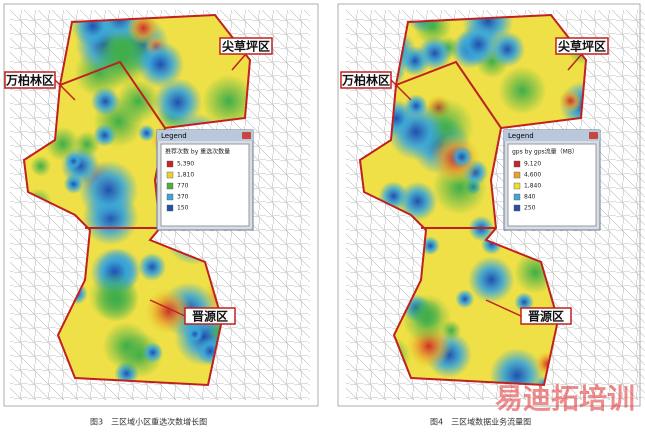 This screenshot has width=645, height=435. I want to click on legend-heading: gps by gps流量（MB）, so click(545, 152).